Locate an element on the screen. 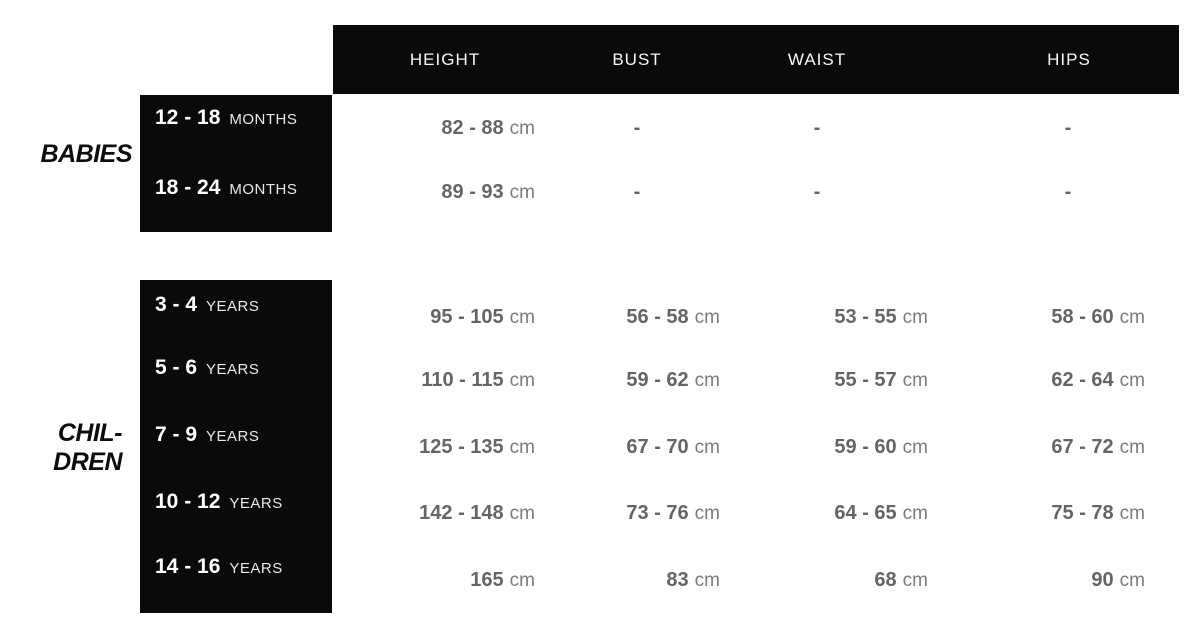 The width and height of the screenshot is (1200, 642). cell-hips: 75 - 78 cm is located at coordinates (1098, 513).